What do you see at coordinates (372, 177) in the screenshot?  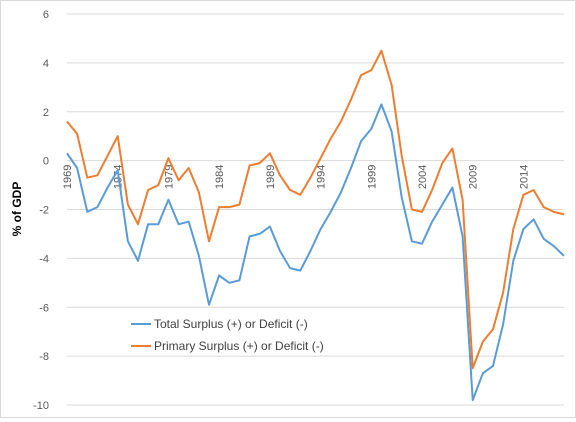 I see `x-tick-label: 1999` at bounding box center [372, 177].